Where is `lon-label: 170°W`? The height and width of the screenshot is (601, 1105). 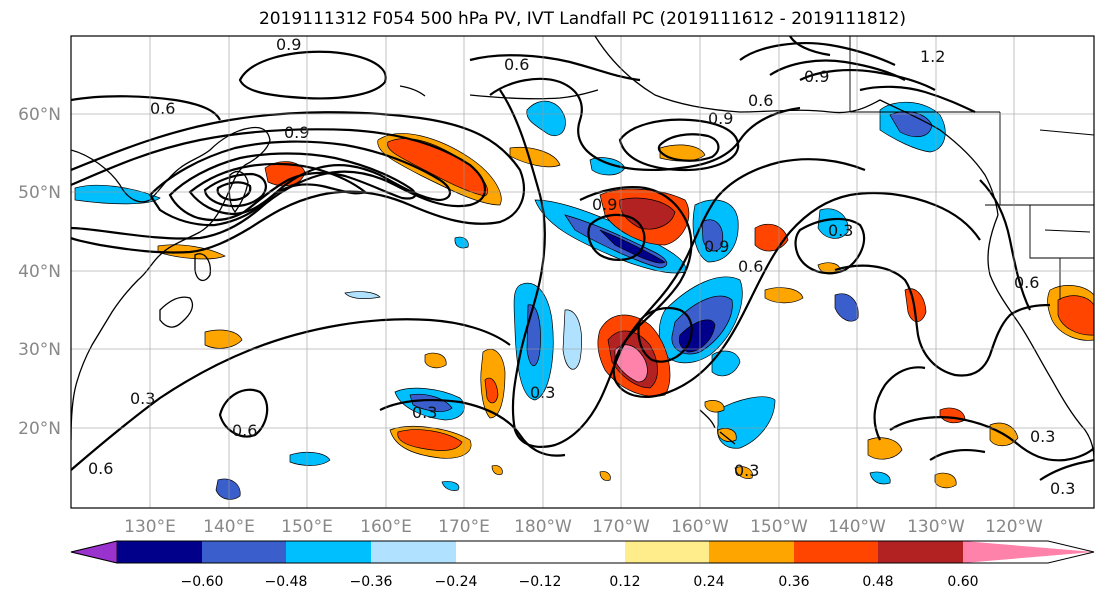
lon-label: 170°W is located at coordinates (621, 527).